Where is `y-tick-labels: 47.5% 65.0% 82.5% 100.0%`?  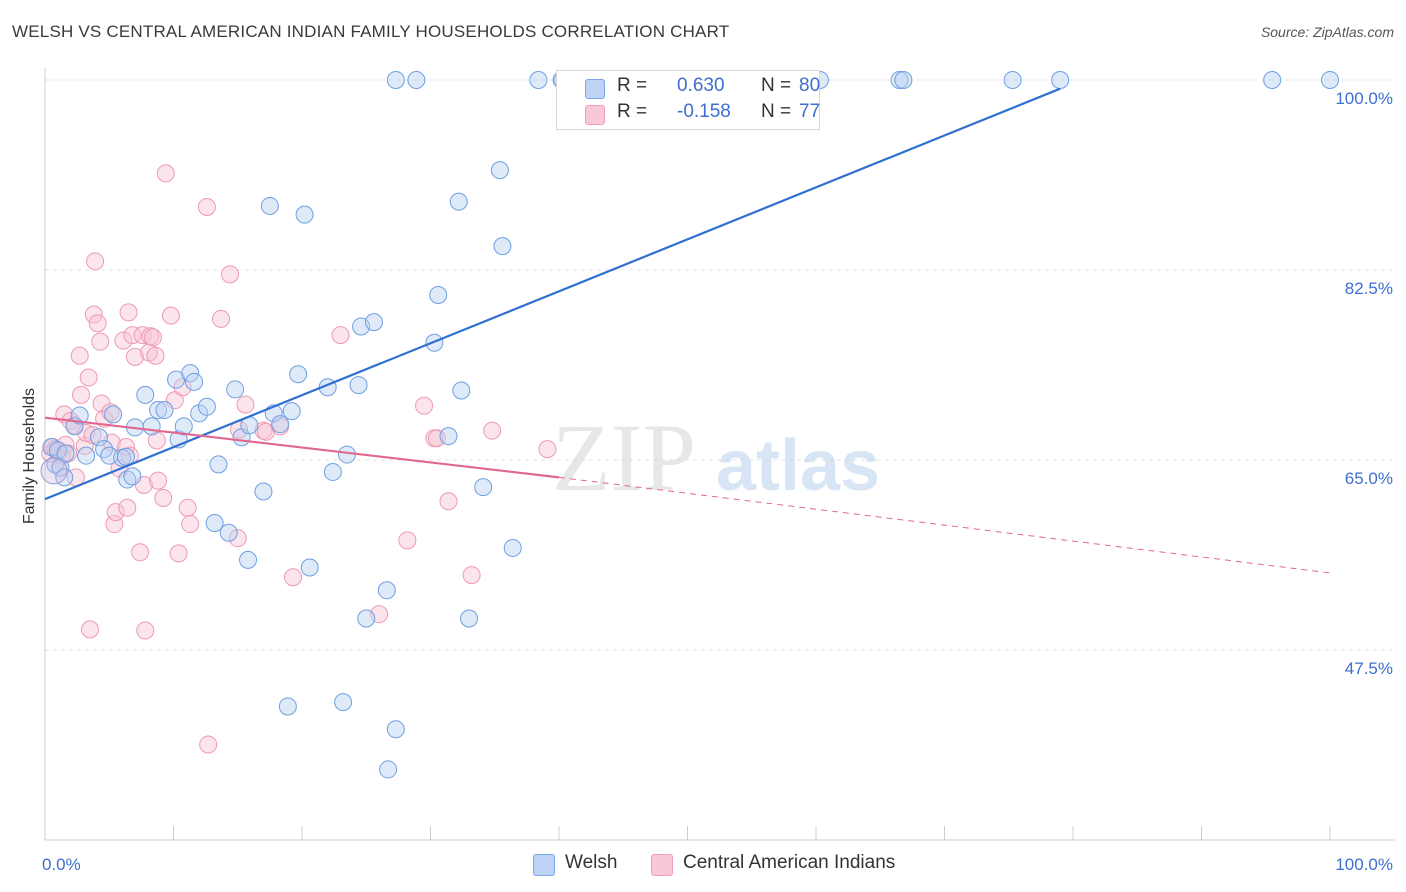 y-tick-labels: 47.5% 65.0% 82.5% 100.0% is located at coordinates (1364, 383).